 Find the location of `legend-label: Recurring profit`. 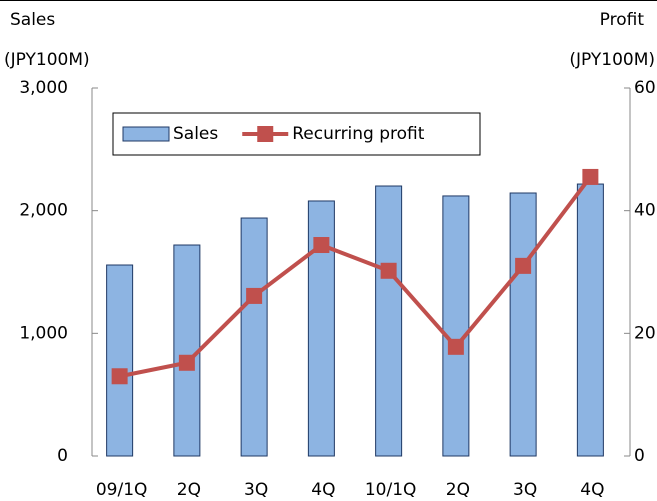

legend-label: Recurring profit is located at coordinates (358, 134).